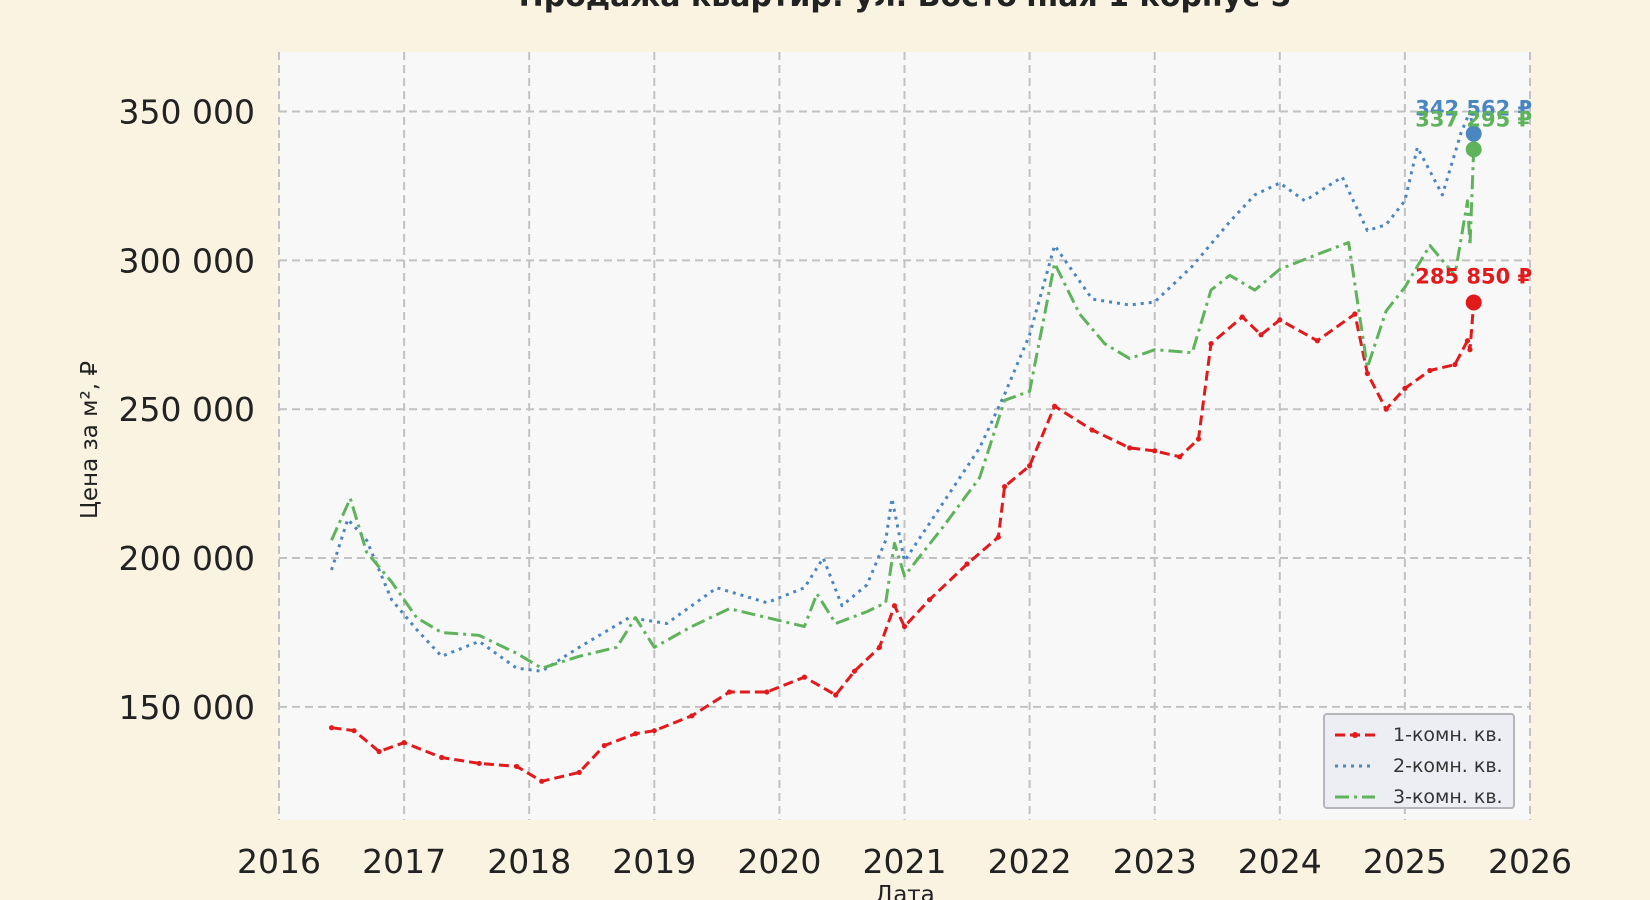  What do you see at coordinates (1448, 796) in the screenshot?
I see `legend-label: 3-комн. кв.` at bounding box center [1448, 796].